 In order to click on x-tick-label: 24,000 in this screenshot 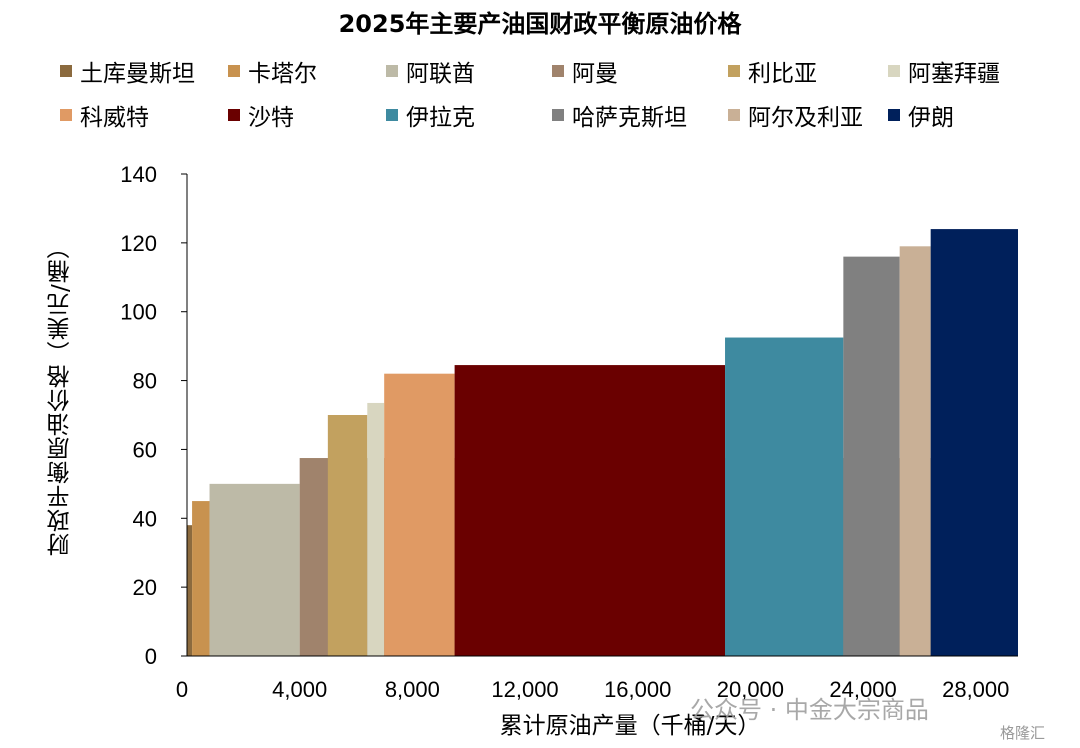, I will do `click(862, 689)`.